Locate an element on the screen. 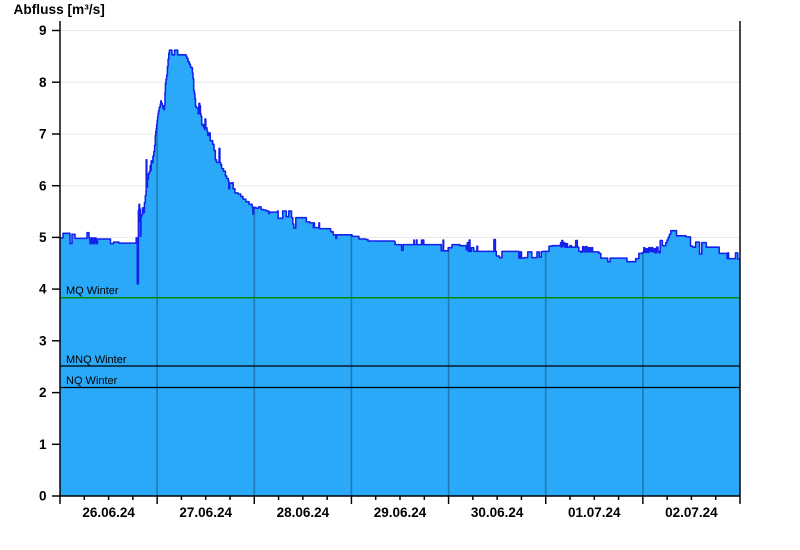 This screenshot has width=800, height=550. svg-text: 0 is located at coordinates (43, 496).